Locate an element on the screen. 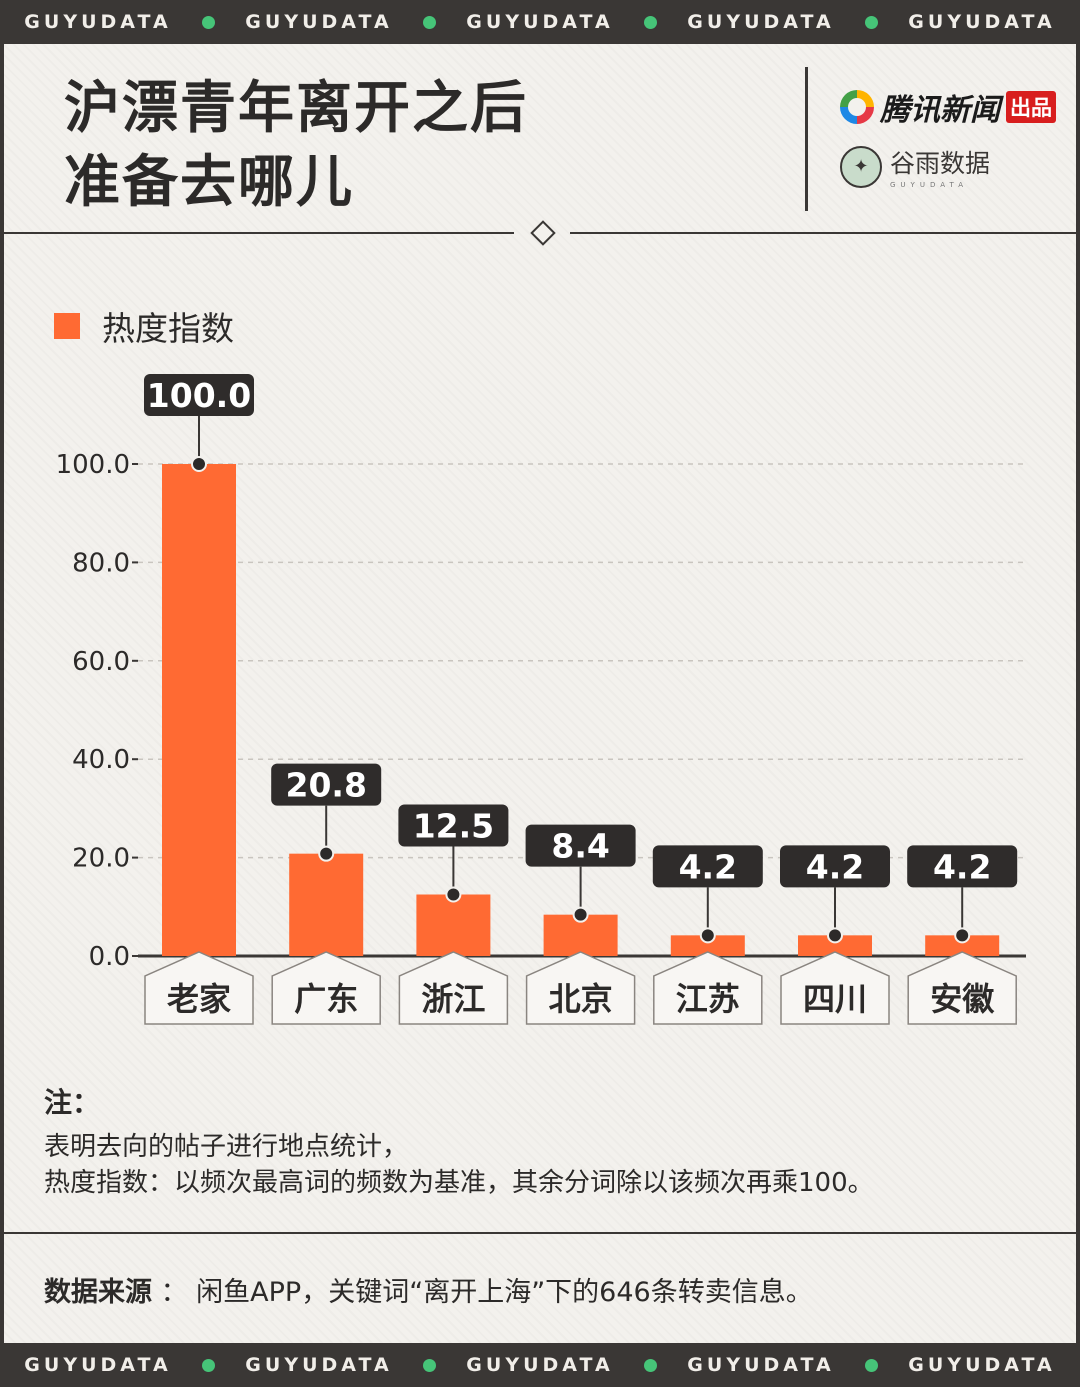 The width and height of the screenshot is (1080, 1387). guyu-bird-icon: ✦ is located at coordinates (861, 166).